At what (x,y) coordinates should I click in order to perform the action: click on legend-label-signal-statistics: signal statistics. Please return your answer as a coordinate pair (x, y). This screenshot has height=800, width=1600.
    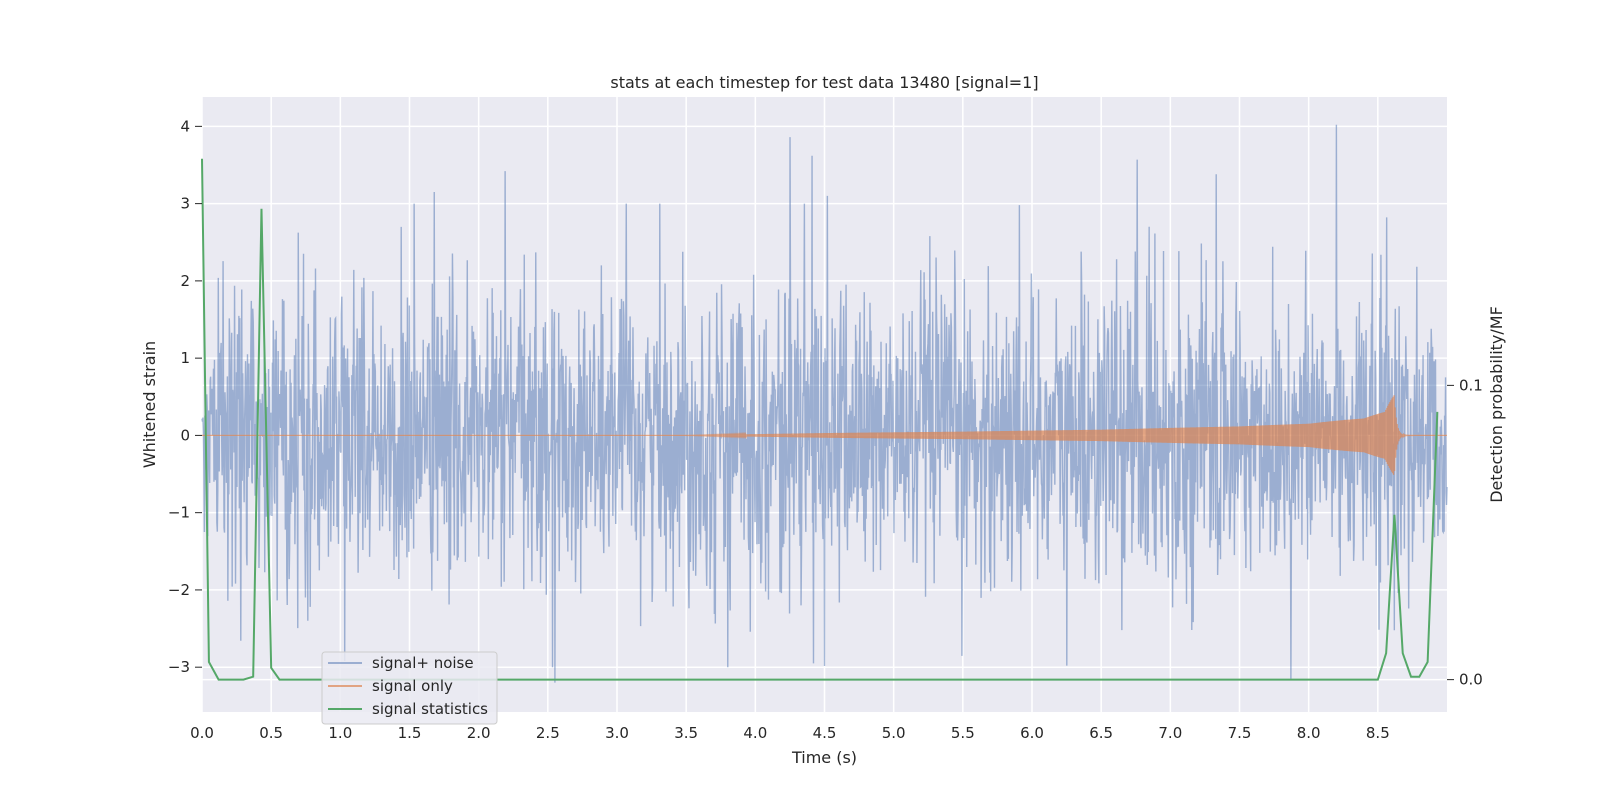
    Looking at the image, I should click on (430, 709).